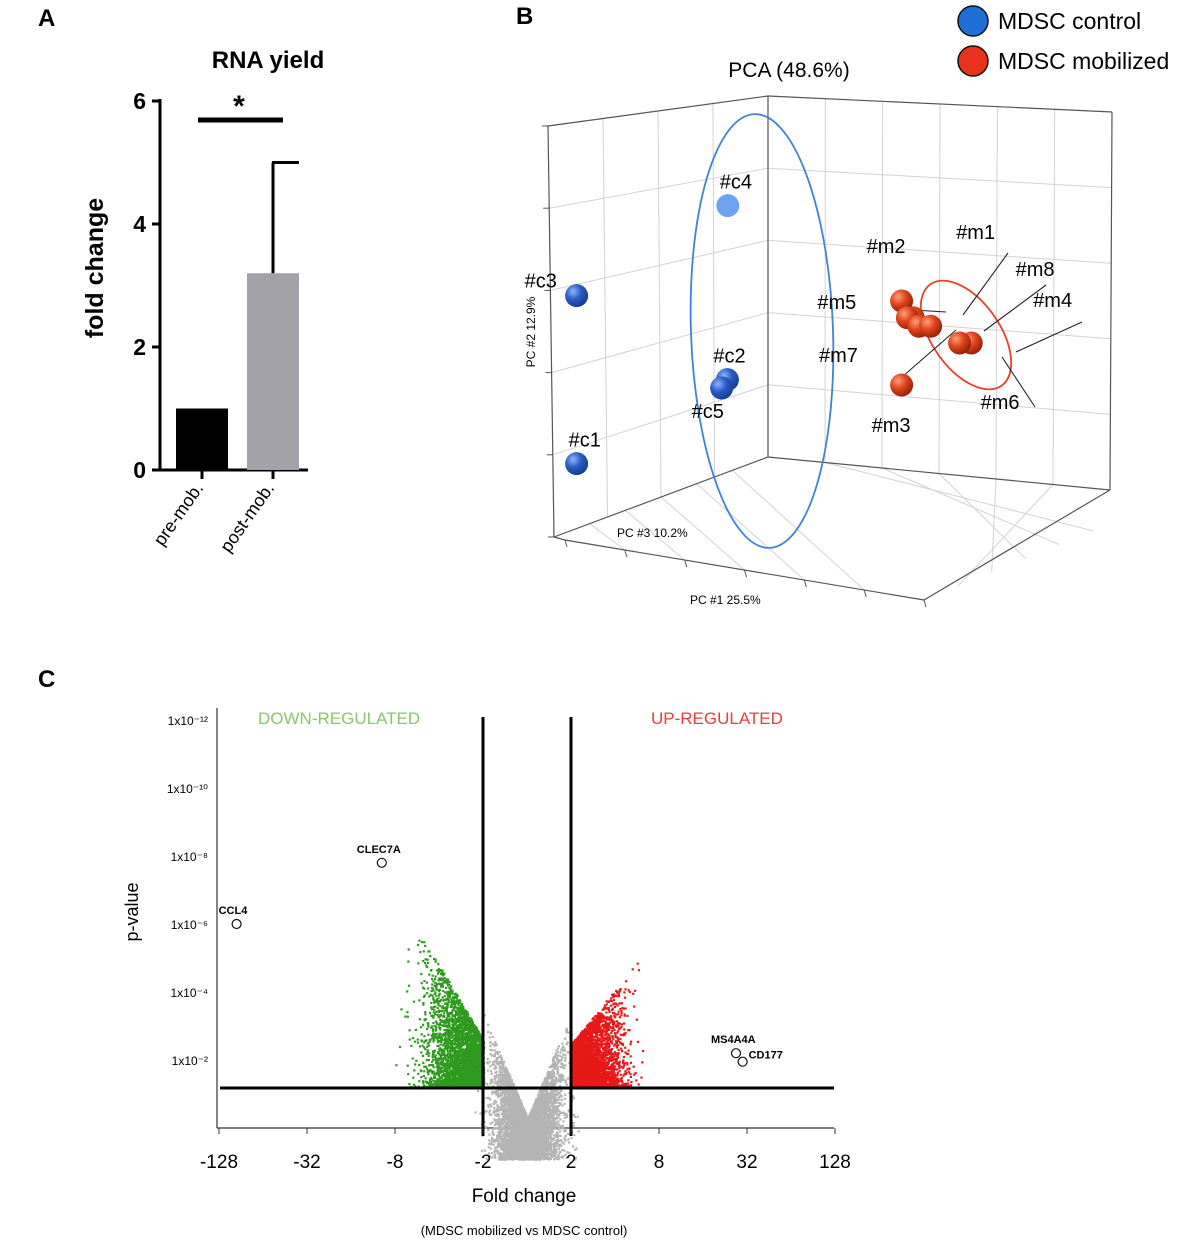 The height and width of the screenshot is (1242, 1182). I want to click on pca-point-label: #c3, so click(541, 282).